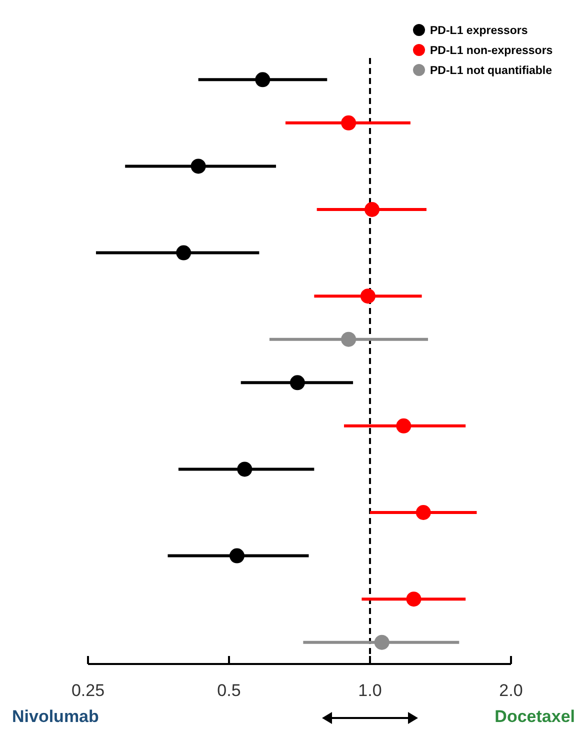 Image resolution: width=586 pixels, height=742 pixels. What do you see at coordinates (229, 690) in the screenshot?
I see `x-tick-label: 0.5` at bounding box center [229, 690].